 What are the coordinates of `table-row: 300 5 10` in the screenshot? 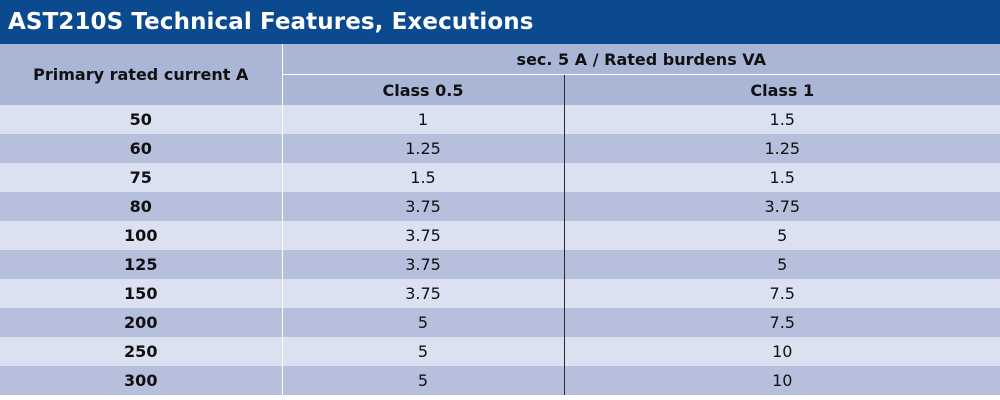 It's located at (500, 380).